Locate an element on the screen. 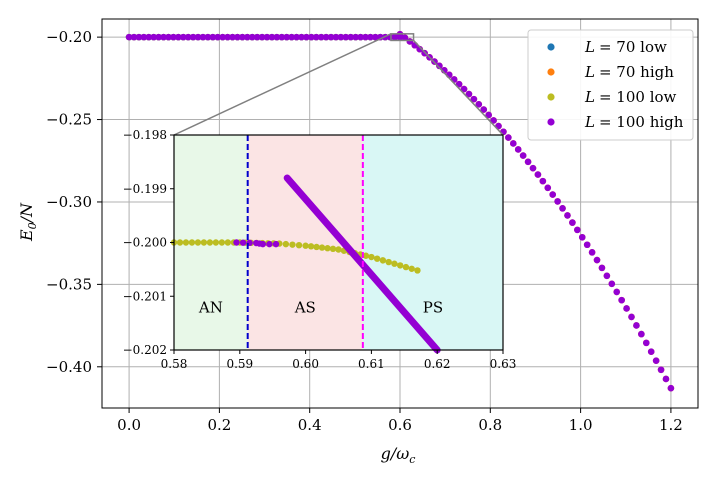  legend-entry-value: = 100 high is located at coordinates (641, 122).